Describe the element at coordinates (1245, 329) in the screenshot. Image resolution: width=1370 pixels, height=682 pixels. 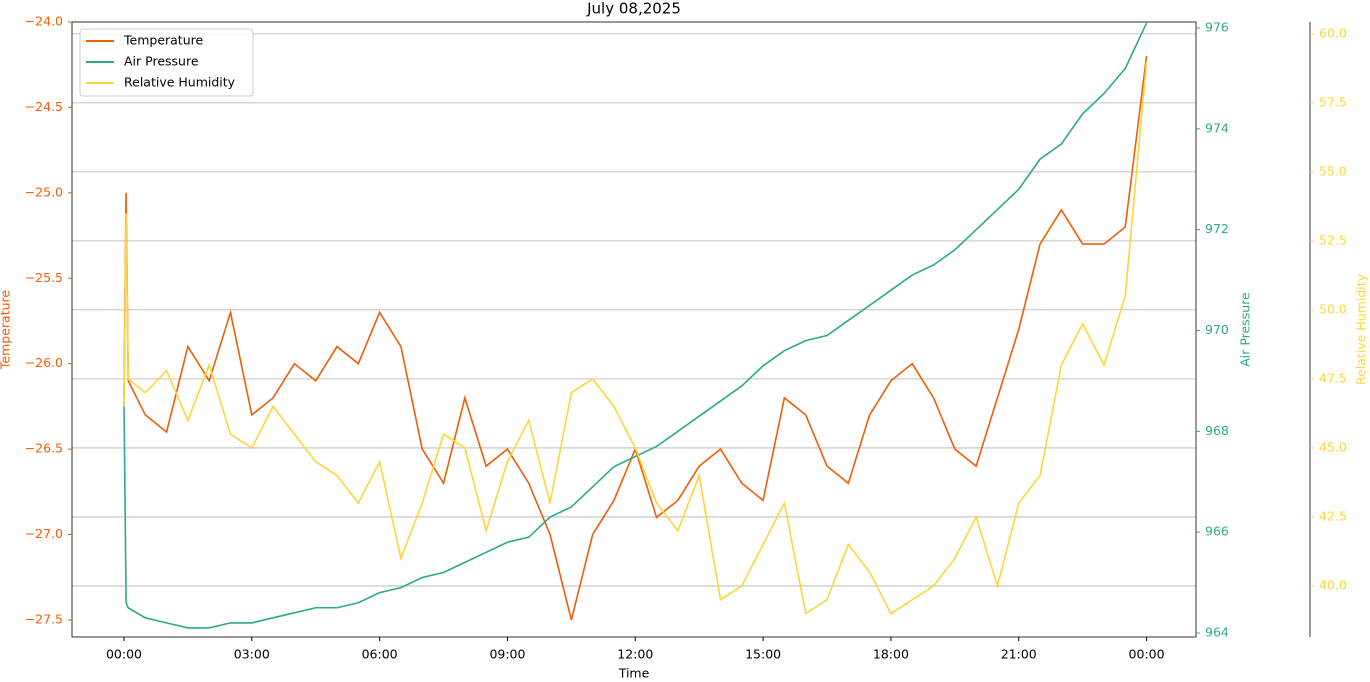
I see `y2-axis-label: Air Pressure` at that location.